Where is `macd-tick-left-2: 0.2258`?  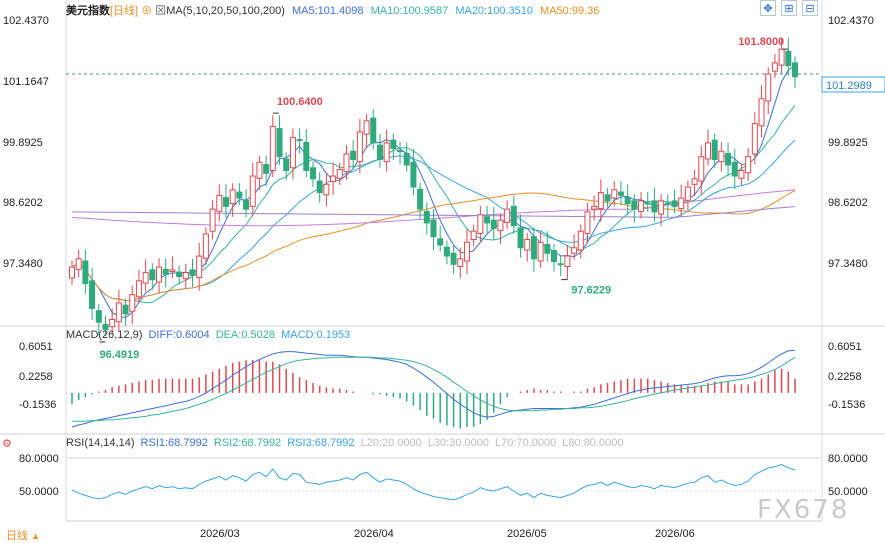
macd-tick-left-2: 0.2258 is located at coordinates (36, 377).